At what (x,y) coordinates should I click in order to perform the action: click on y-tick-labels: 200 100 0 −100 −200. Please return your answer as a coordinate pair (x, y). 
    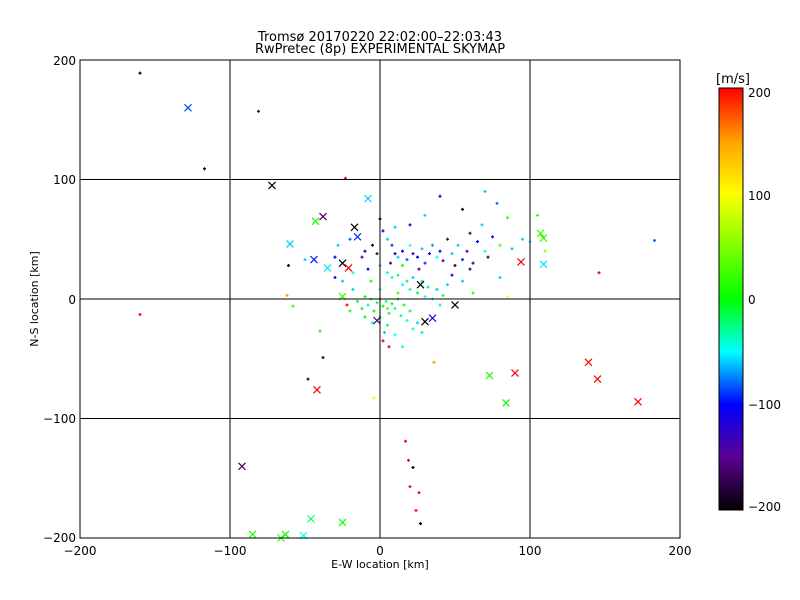
    Looking at the image, I should click on (59, 299).